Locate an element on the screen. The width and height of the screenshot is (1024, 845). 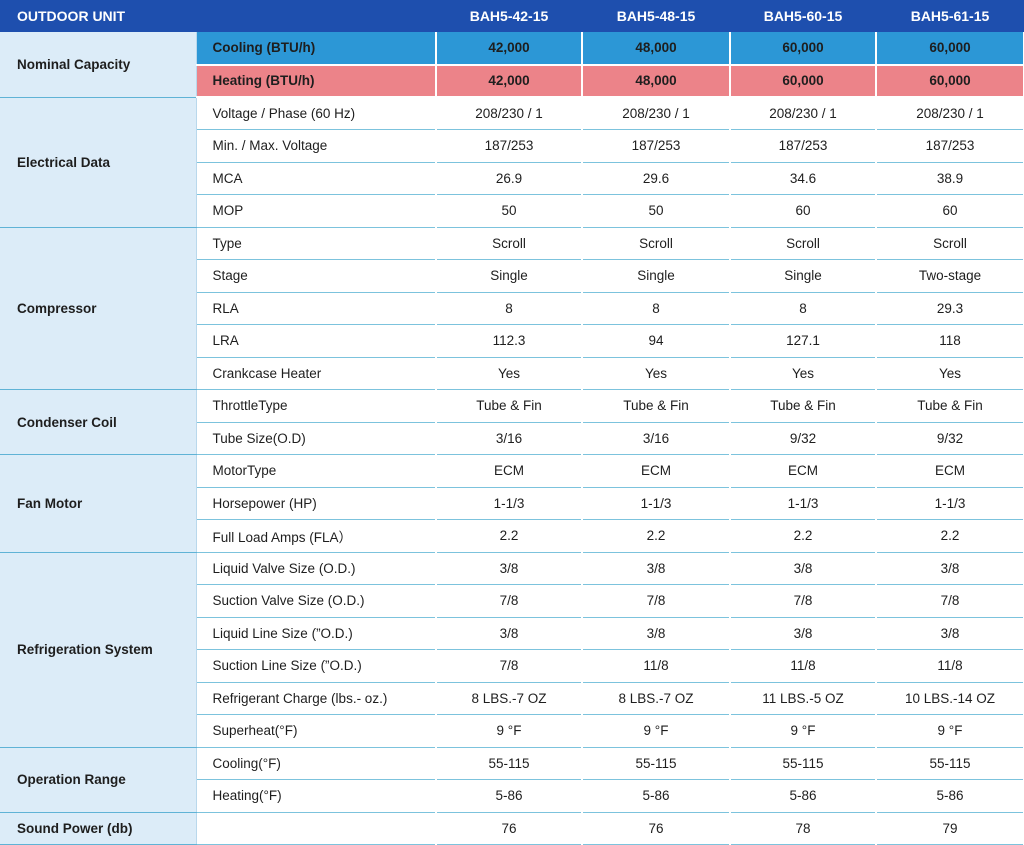
table-row: RLA 8 8 8 29.3 is located at coordinates (512, 308).